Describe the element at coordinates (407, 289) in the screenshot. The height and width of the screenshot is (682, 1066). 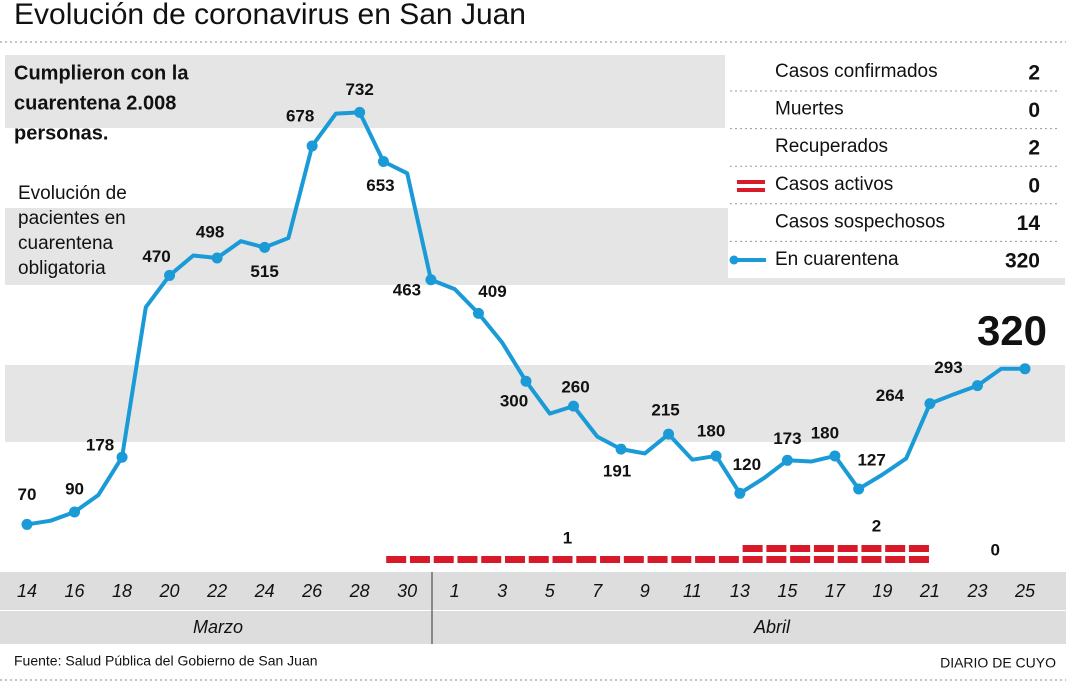
I see `value-label: 463` at that location.